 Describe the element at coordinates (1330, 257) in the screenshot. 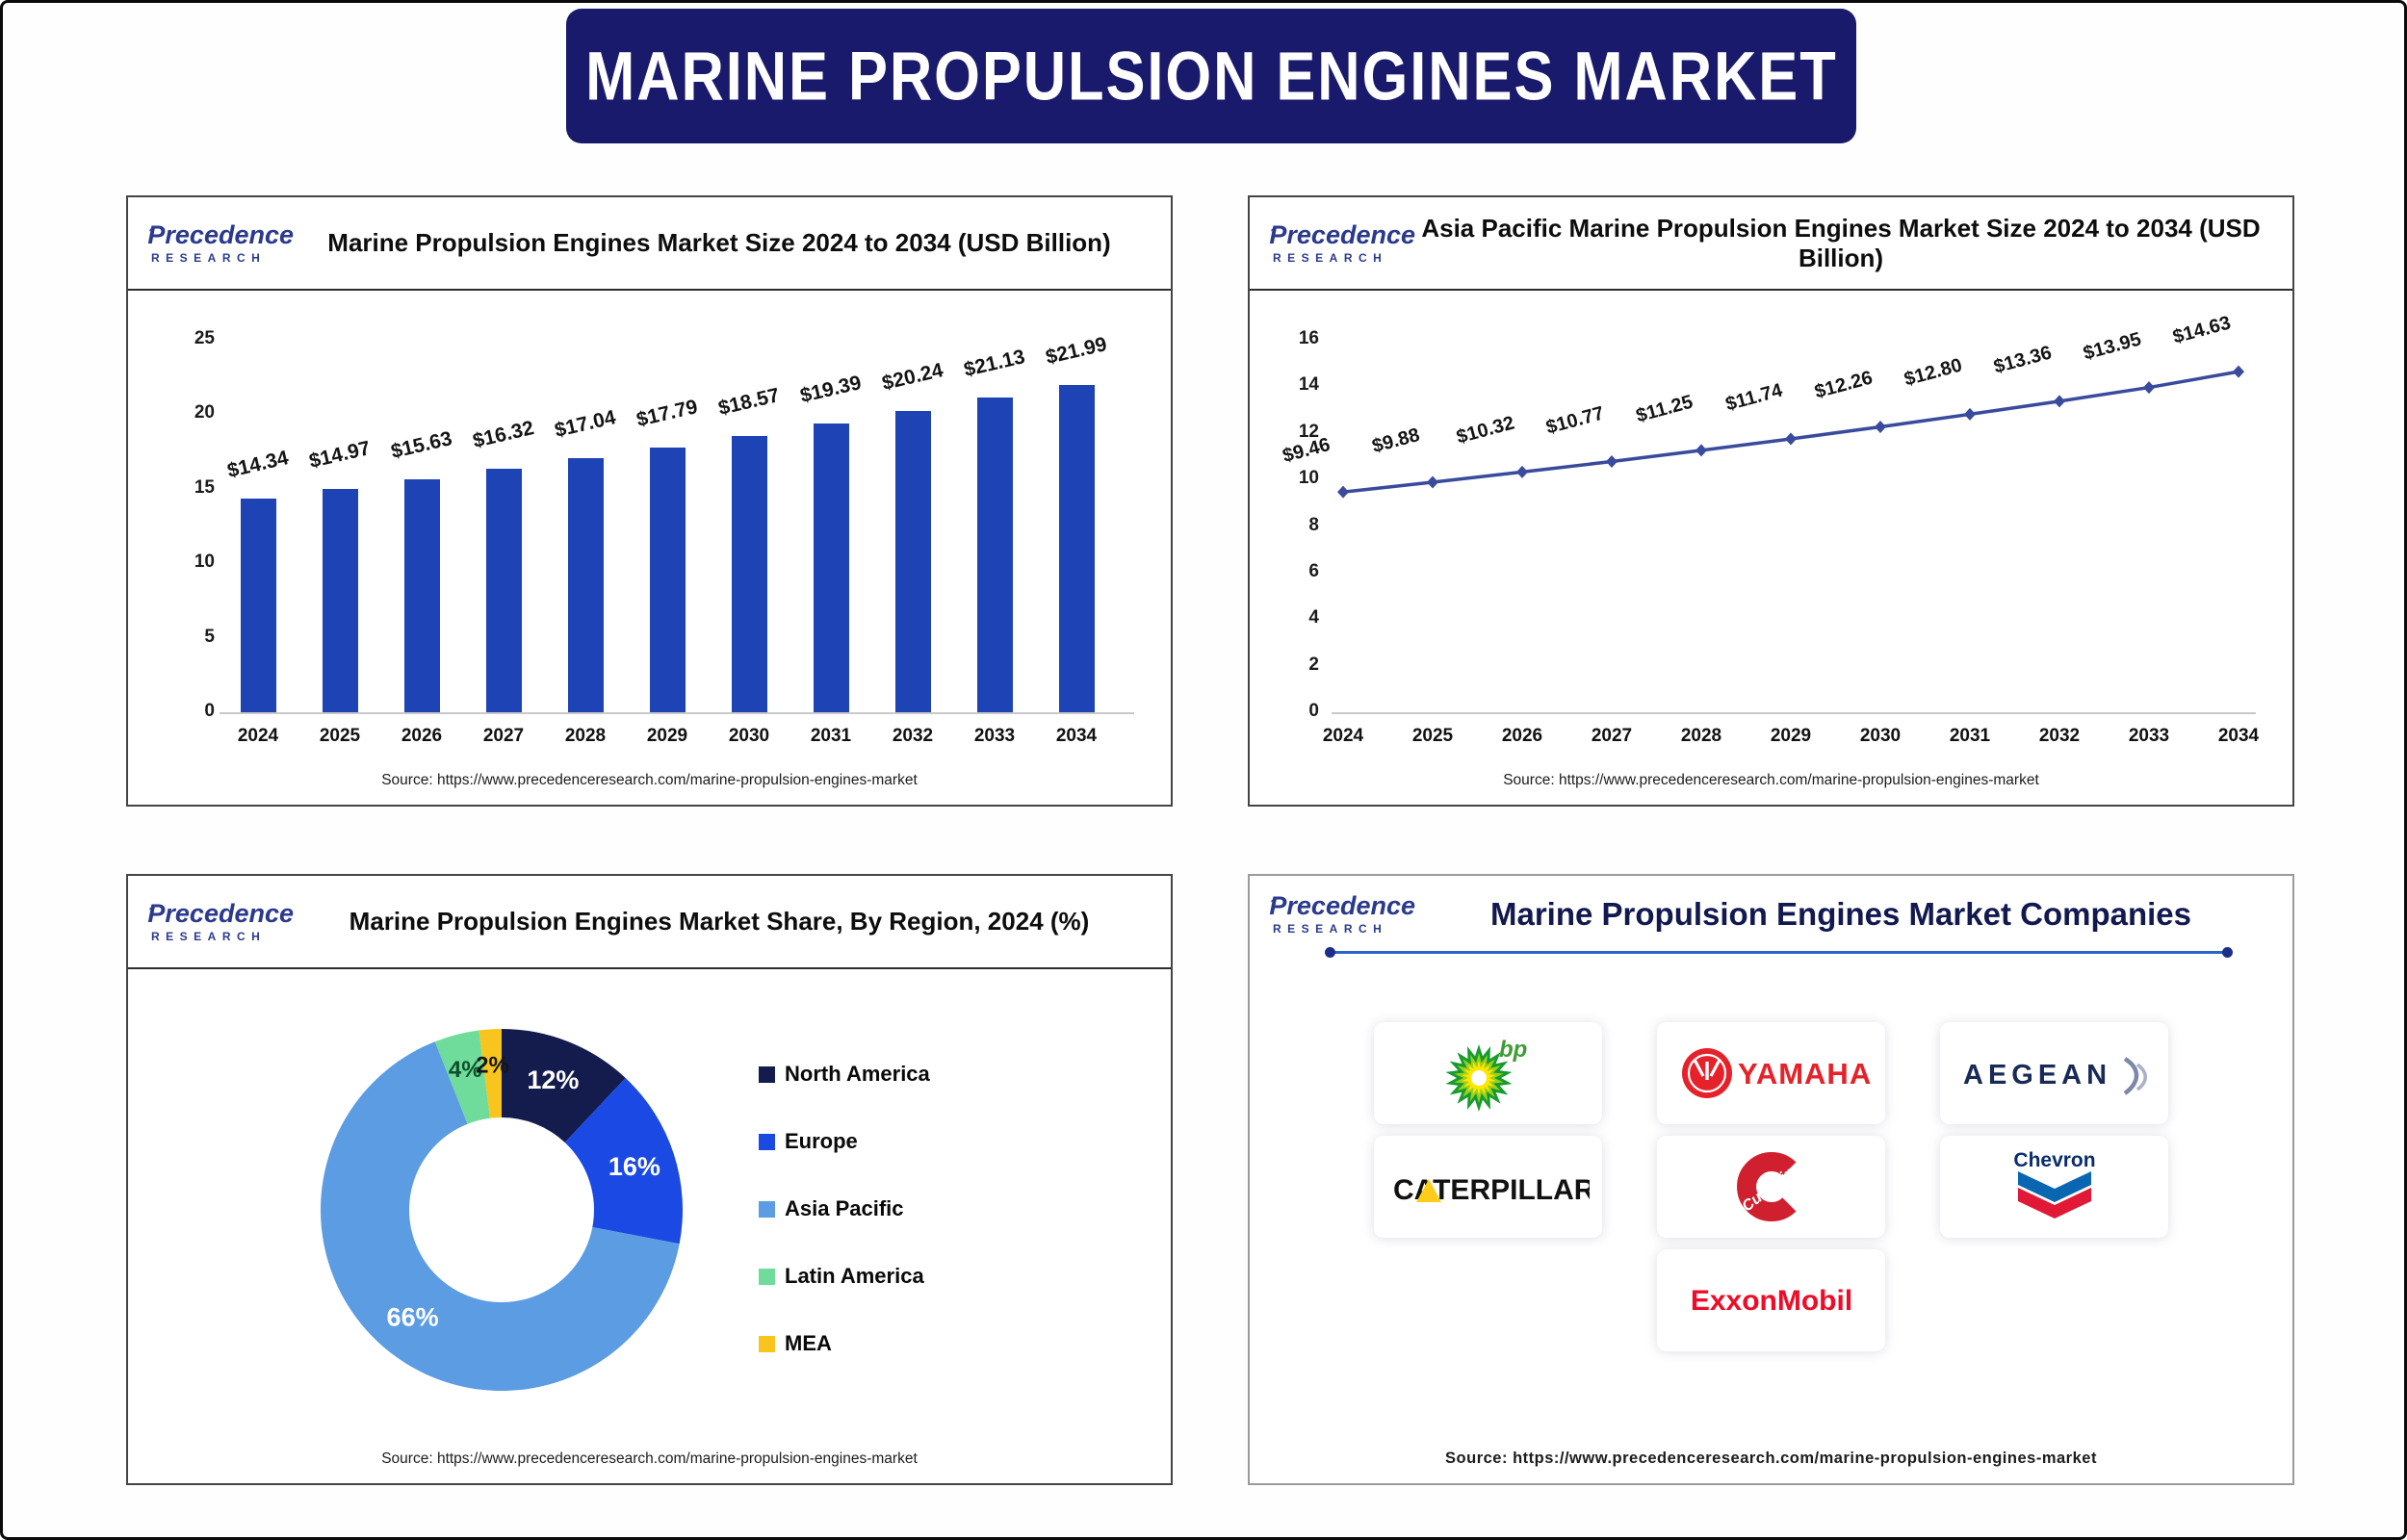

I see `brand-subtitle: RESEARCH` at that location.